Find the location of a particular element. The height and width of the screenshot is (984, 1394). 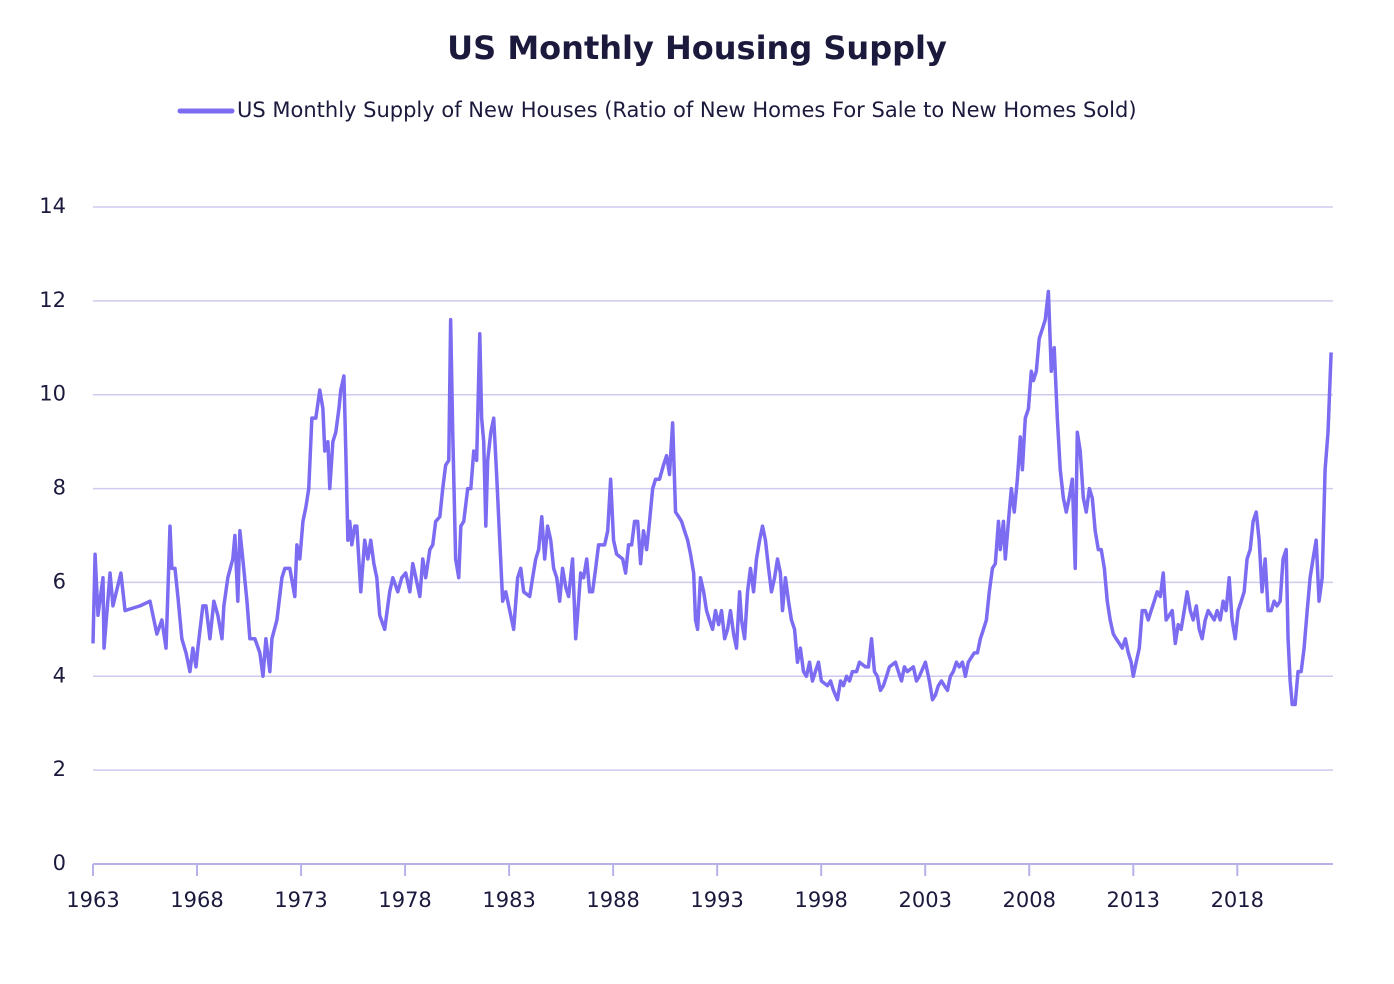

x-tick-label: 1993 is located at coordinates (716, 900).